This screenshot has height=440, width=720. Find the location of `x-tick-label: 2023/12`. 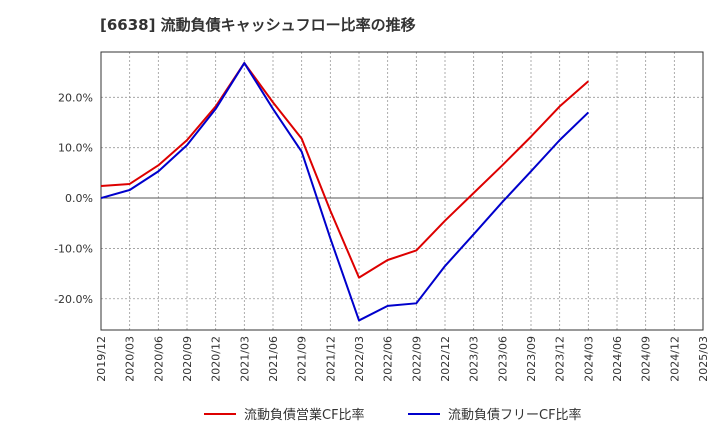

x-tick-label: 2023/12 is located at coordinates (560, 359).